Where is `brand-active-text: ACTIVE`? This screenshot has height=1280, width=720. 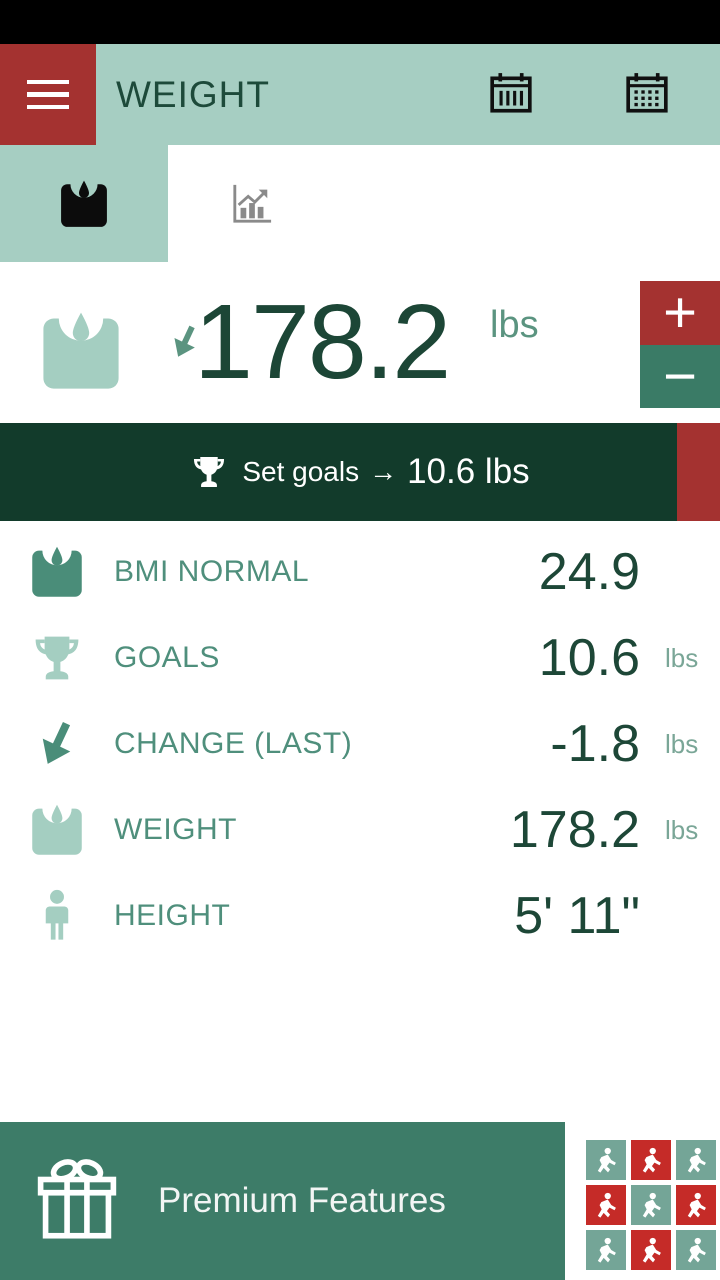
brand-active-text: ACTIVE is located at coordinates (624, 1278).